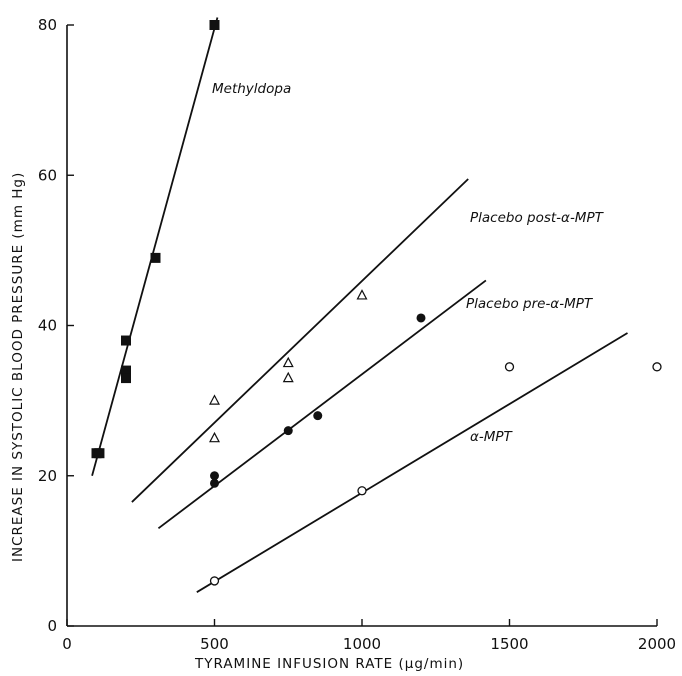 This screenshot has height=676, width=682. I want to click on y-axis-ticks: 0 20 40 60 80, so click(56, 325).